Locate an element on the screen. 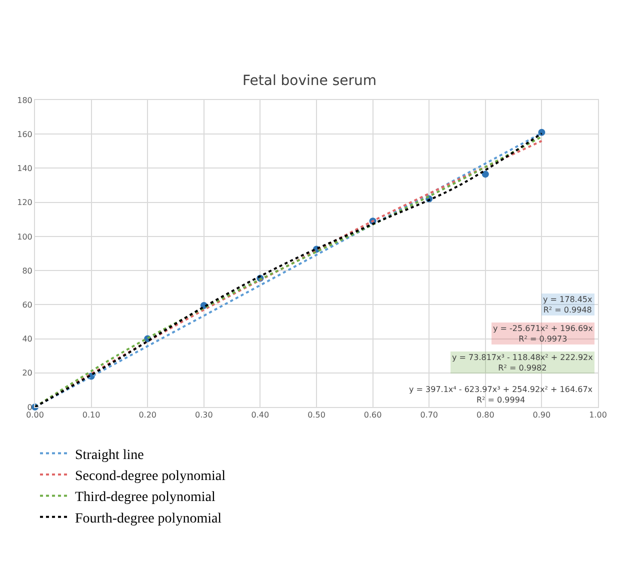  x-tick-label: 0.20 is located at coordinates (147, 415).